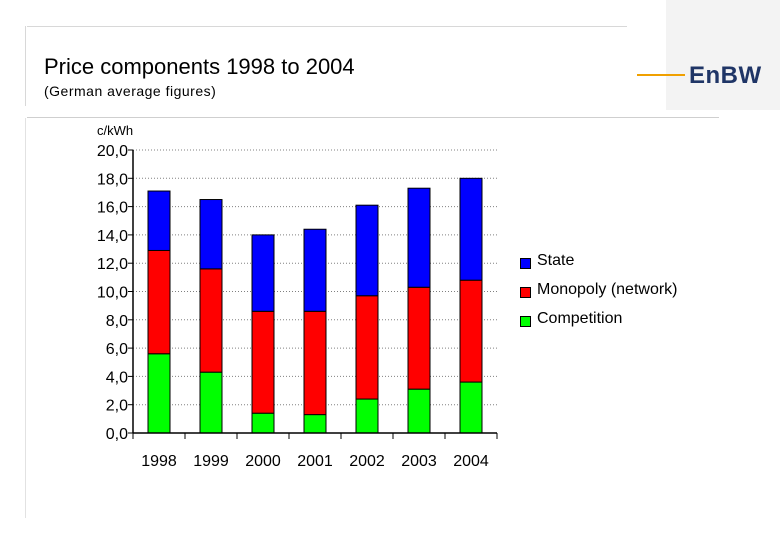  Describe the element at coordinates (211, 234) in the screenshot. I see `bar-1999-state` at that location.